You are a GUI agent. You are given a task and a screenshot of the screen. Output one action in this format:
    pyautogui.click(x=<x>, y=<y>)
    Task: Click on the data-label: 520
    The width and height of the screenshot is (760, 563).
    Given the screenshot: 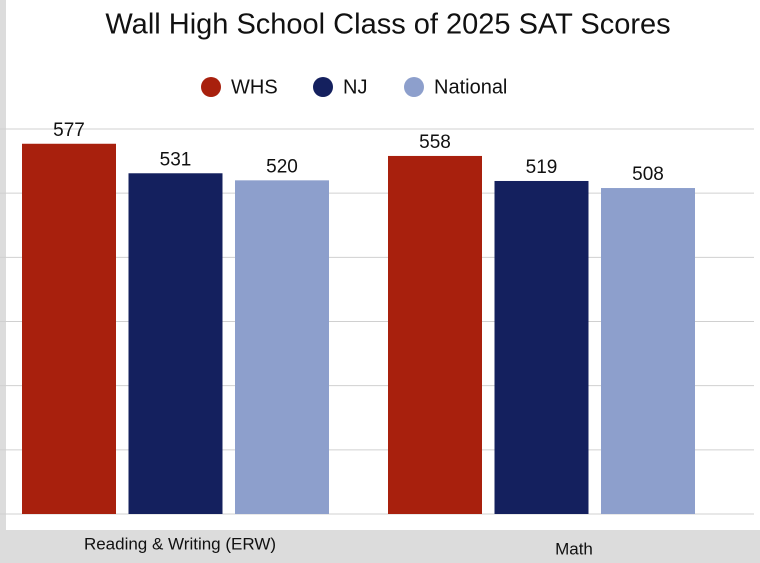 What is the action you would take?
    pyautogui.click(x=282, y=166)
    